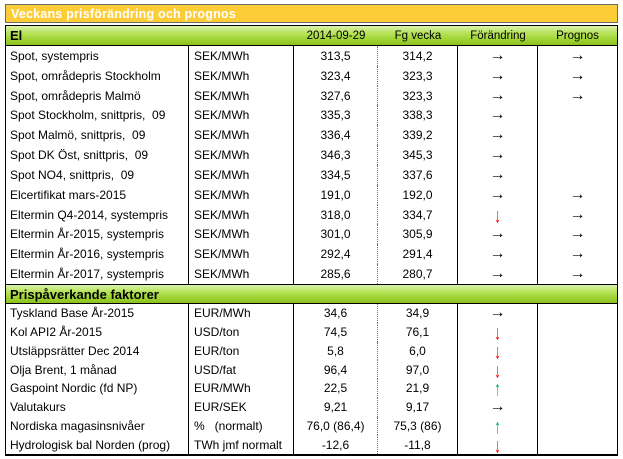 Image resolution: width=623 pixels, height=459 pixels. I want to click on previous-value: 337,6, so click(418, 174).